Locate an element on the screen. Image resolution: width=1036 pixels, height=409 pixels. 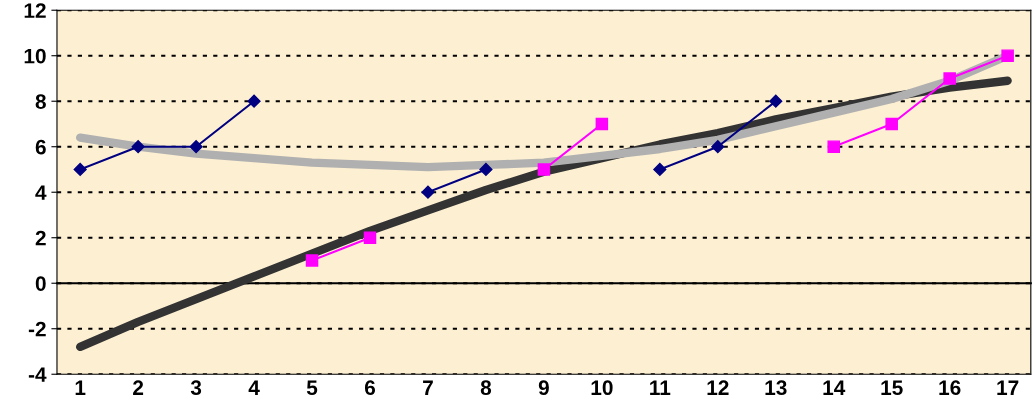
x-tick-label: 4 is located at coordinates (254, 387).